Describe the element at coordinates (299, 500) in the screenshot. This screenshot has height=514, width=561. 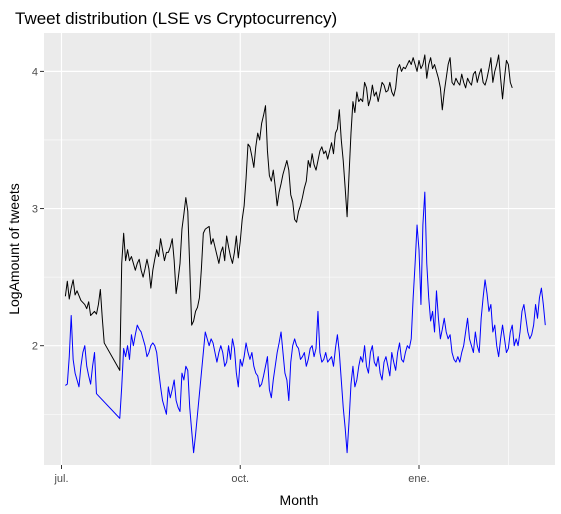
I see `x-axis-title: Month` at that location.